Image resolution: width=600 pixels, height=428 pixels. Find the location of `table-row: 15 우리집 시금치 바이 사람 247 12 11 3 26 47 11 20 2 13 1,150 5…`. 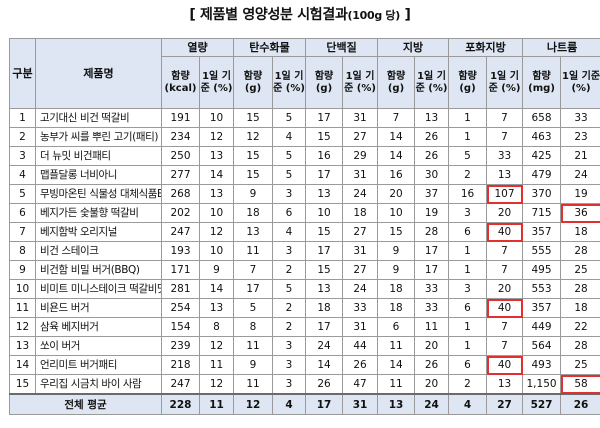

table-row: 15 우리집 시금치 바이 사람 247 12 11 3 26 47 11 20 2 13 1,150 5… is located at coordinates (304, 384).